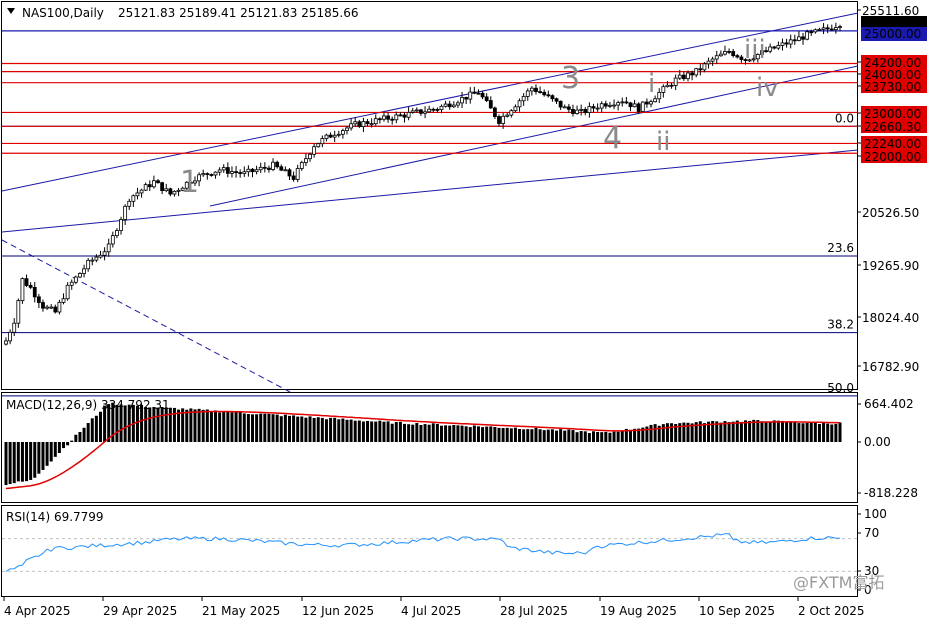  What do you see at coordinates (534, 611) in the screenshot?
I see `time-tick-label: 28 Jul 2025` at bounding box center [534, 611].